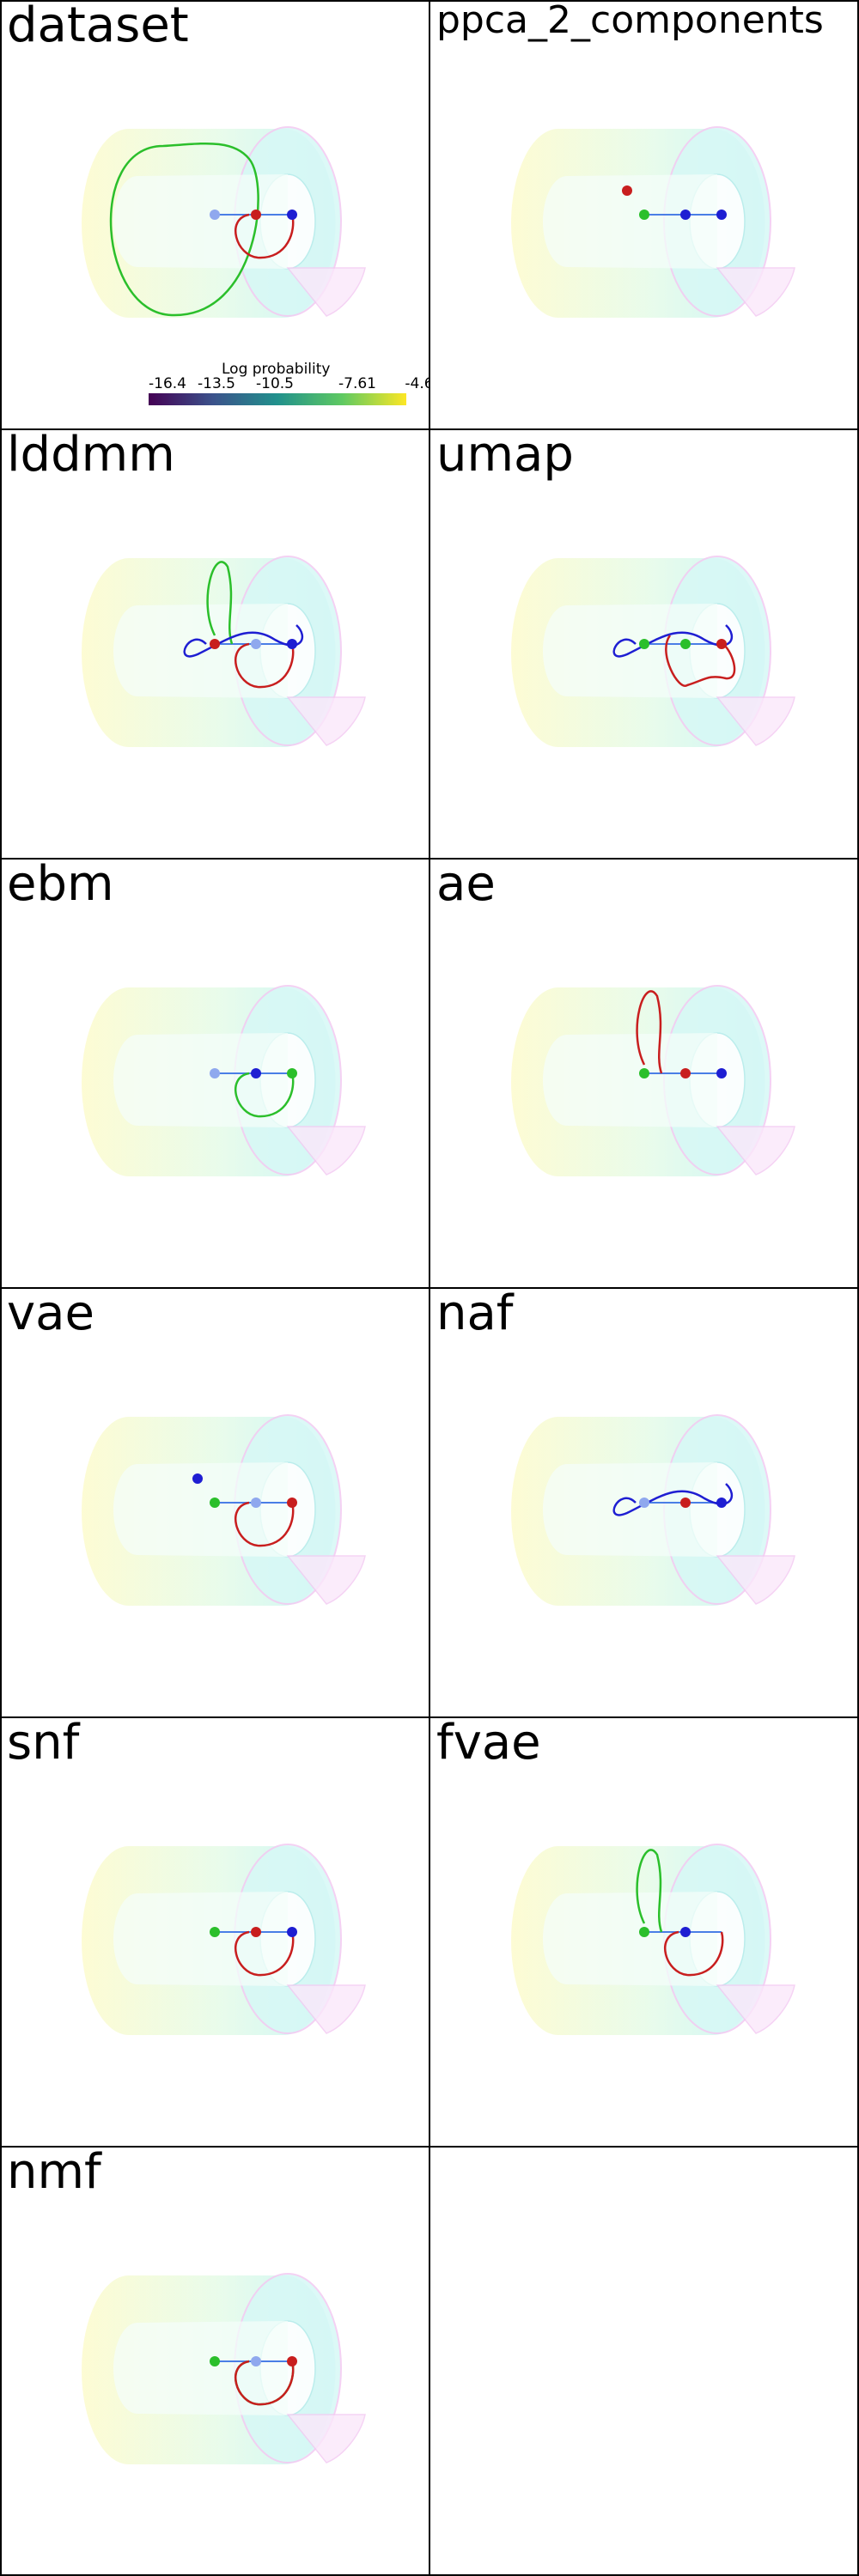  Describe the element at coordinates (505, 456) in the screenshot. I see `panel-title: umap` at that location.